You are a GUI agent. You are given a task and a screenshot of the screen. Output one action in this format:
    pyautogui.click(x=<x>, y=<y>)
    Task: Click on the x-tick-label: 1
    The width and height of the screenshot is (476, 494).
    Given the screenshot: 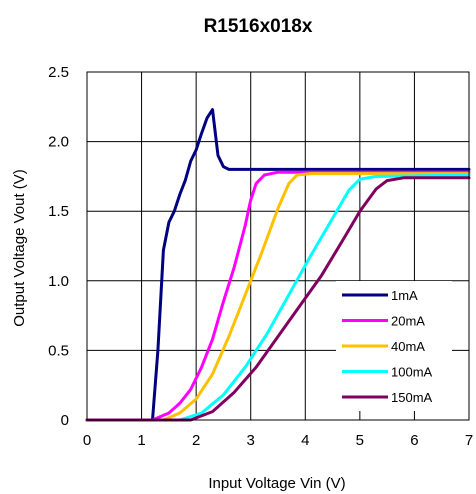 What is the action you would take?
    pyautogui.click(x=141, y=440)
    